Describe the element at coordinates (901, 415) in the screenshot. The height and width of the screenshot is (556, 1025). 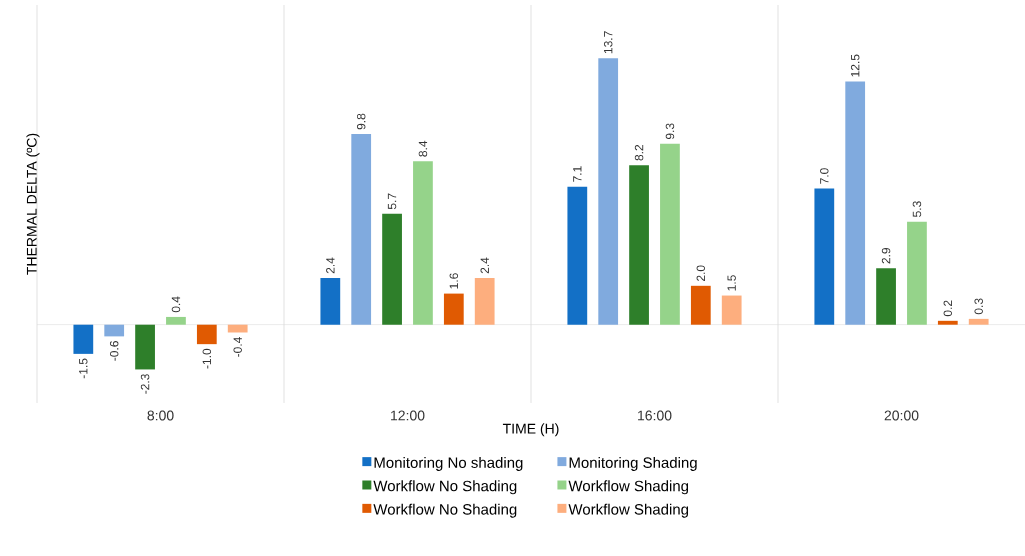
I see `x-tick-label: 20:00` at that location.